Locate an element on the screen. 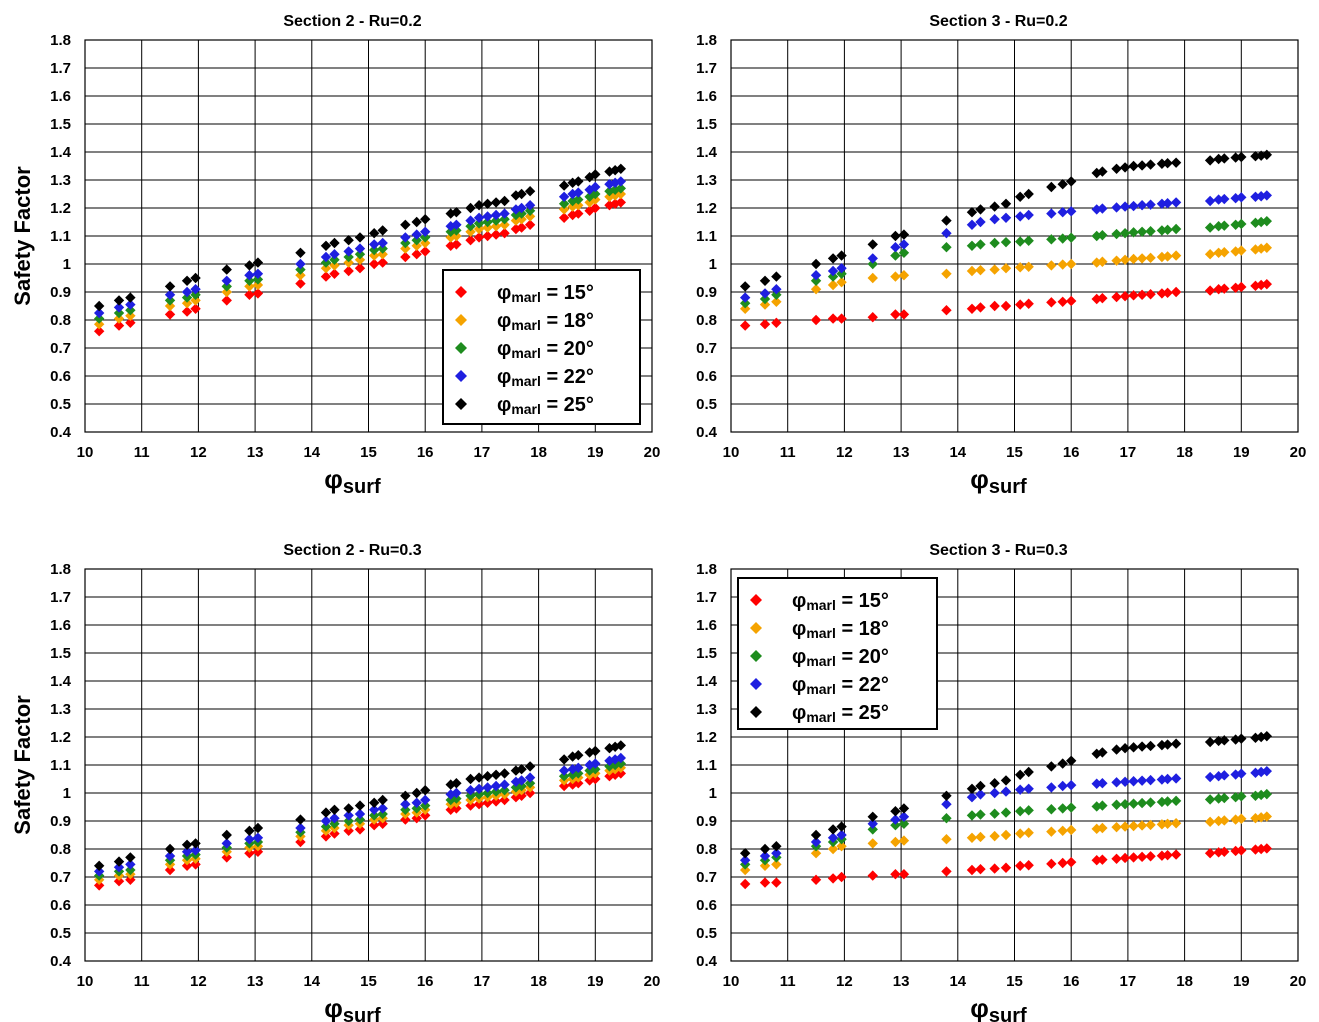 Image resolution: width=1319 pixels, height=1022 pixels. y-axis-label: Safety Factor is located at coordinates (22, 236).